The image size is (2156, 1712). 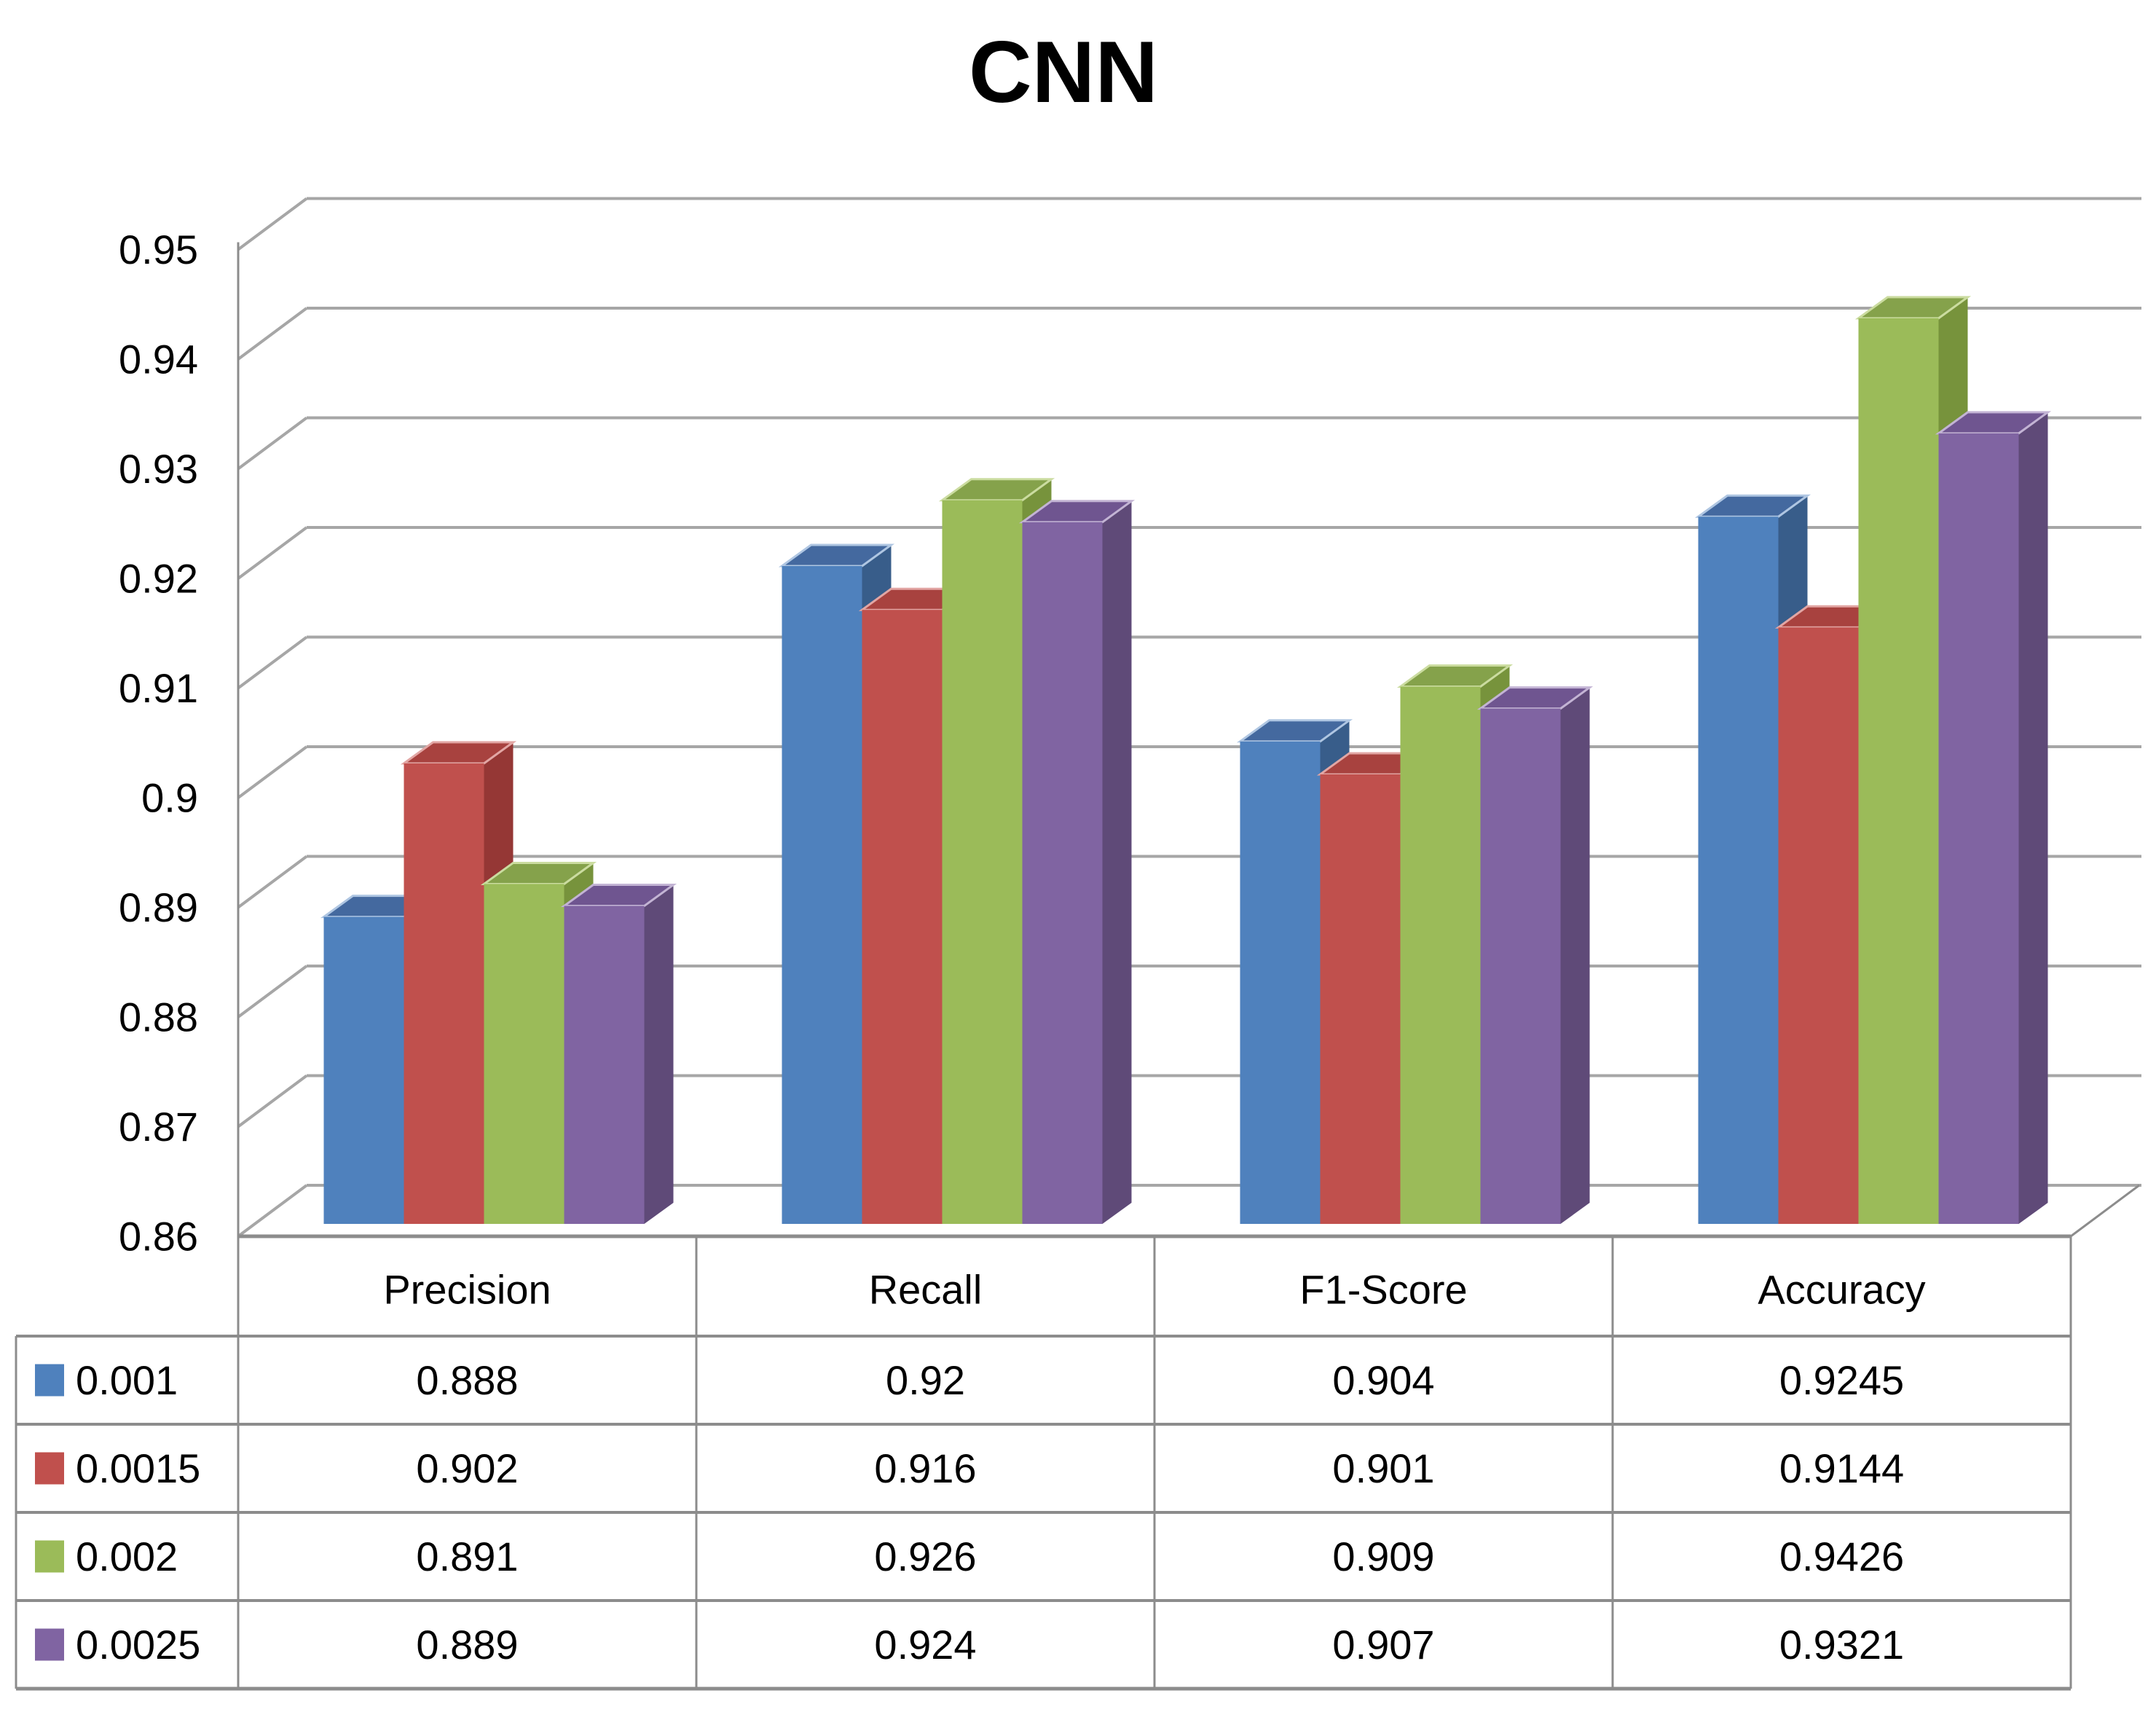 I want to click on table-cell-Recall-0.001: 0.92, so click(x=925, y=1380).